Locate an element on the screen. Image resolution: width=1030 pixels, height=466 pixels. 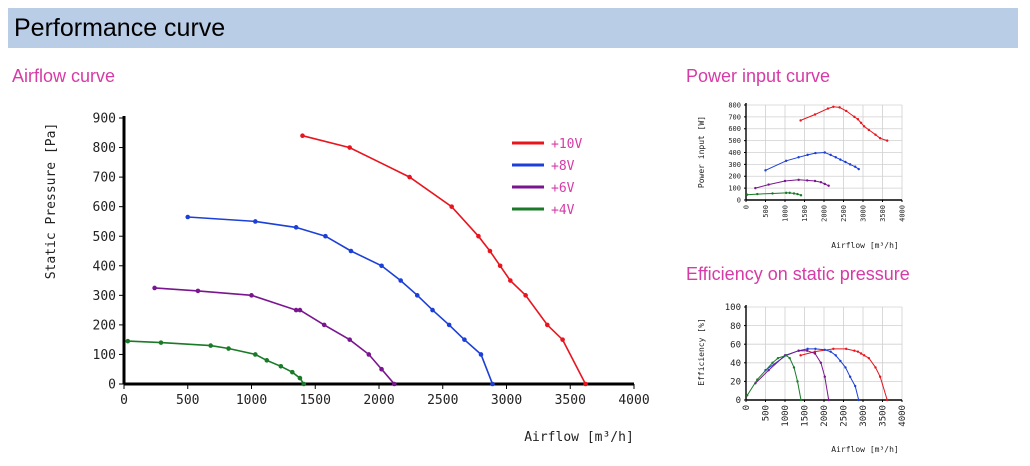
efficiency-x-tick-label: 500 is located at coordinates (767, 413).